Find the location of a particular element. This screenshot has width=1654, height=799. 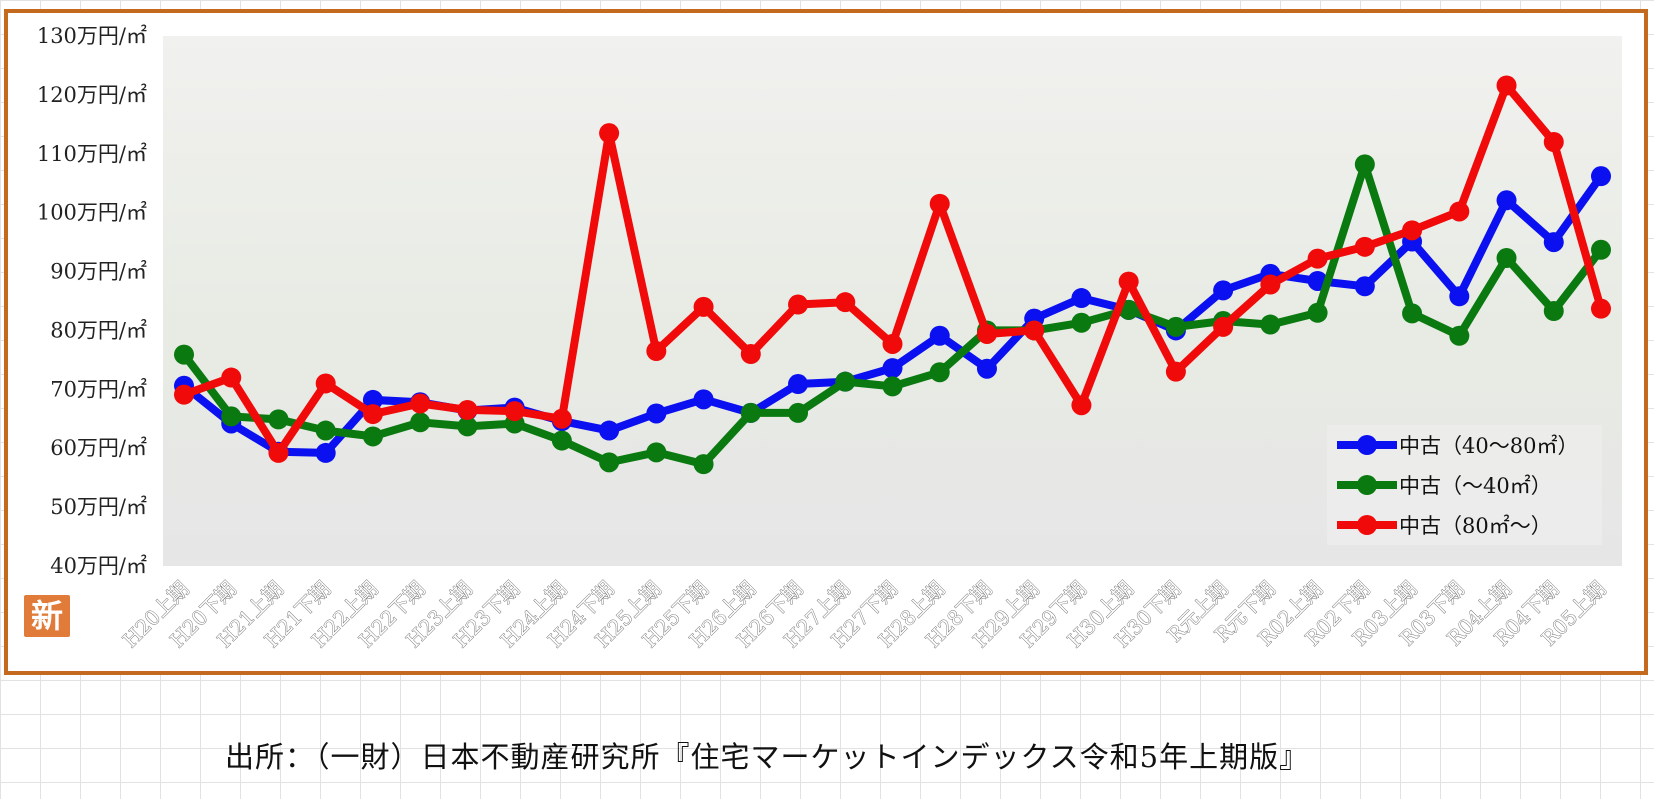

y-tick-label: 110万円/㎡ is located at coordinates (92, 154).